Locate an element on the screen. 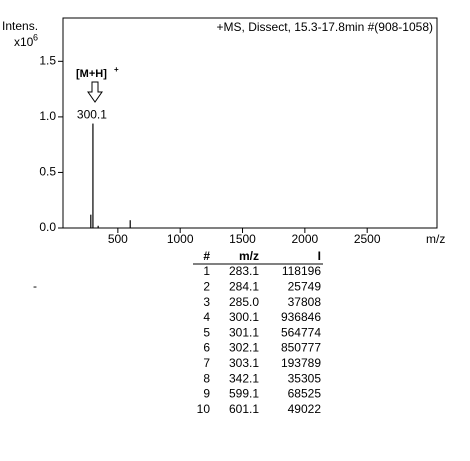 The image size is (470, 461). table-header: I is located at coordinates (319, 256).